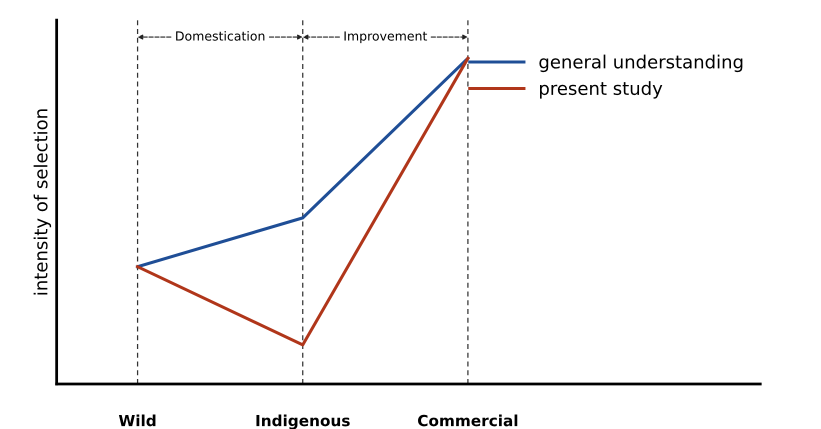 The image size is (821, 429). I want to click on legend-label: general understanding, so click(640, 63).